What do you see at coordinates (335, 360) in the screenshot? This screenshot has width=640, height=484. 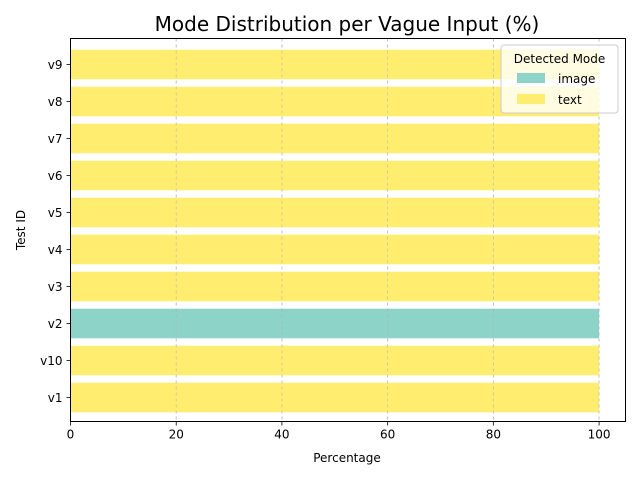 I see `bar-text-v10` at bounding box center [335, 360].